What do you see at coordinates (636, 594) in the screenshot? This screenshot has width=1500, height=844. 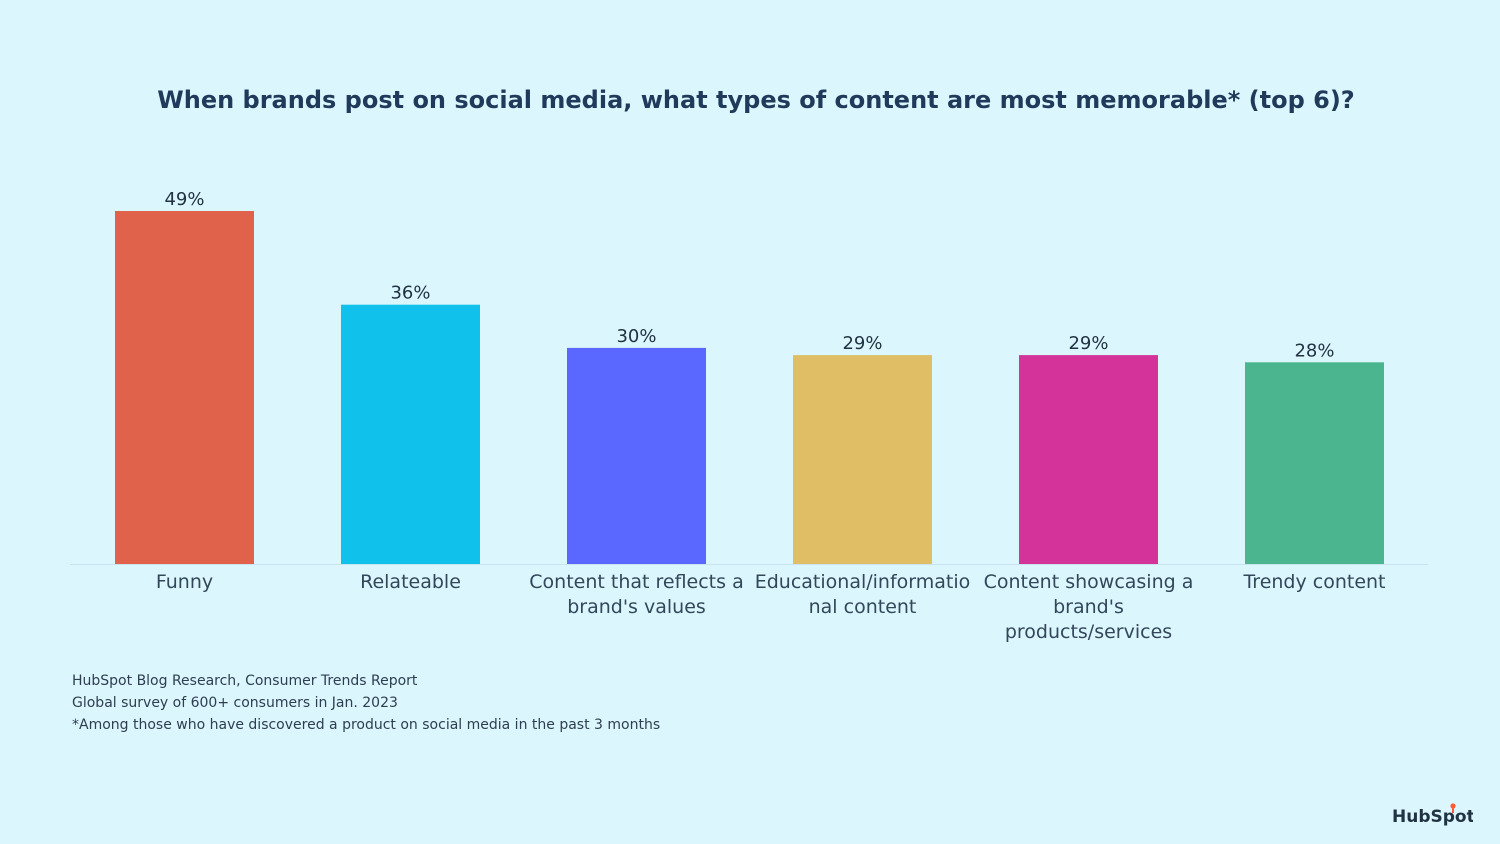 I see `category-label-3: Content that reflects a brand's values` at bounding box center [636, 594].